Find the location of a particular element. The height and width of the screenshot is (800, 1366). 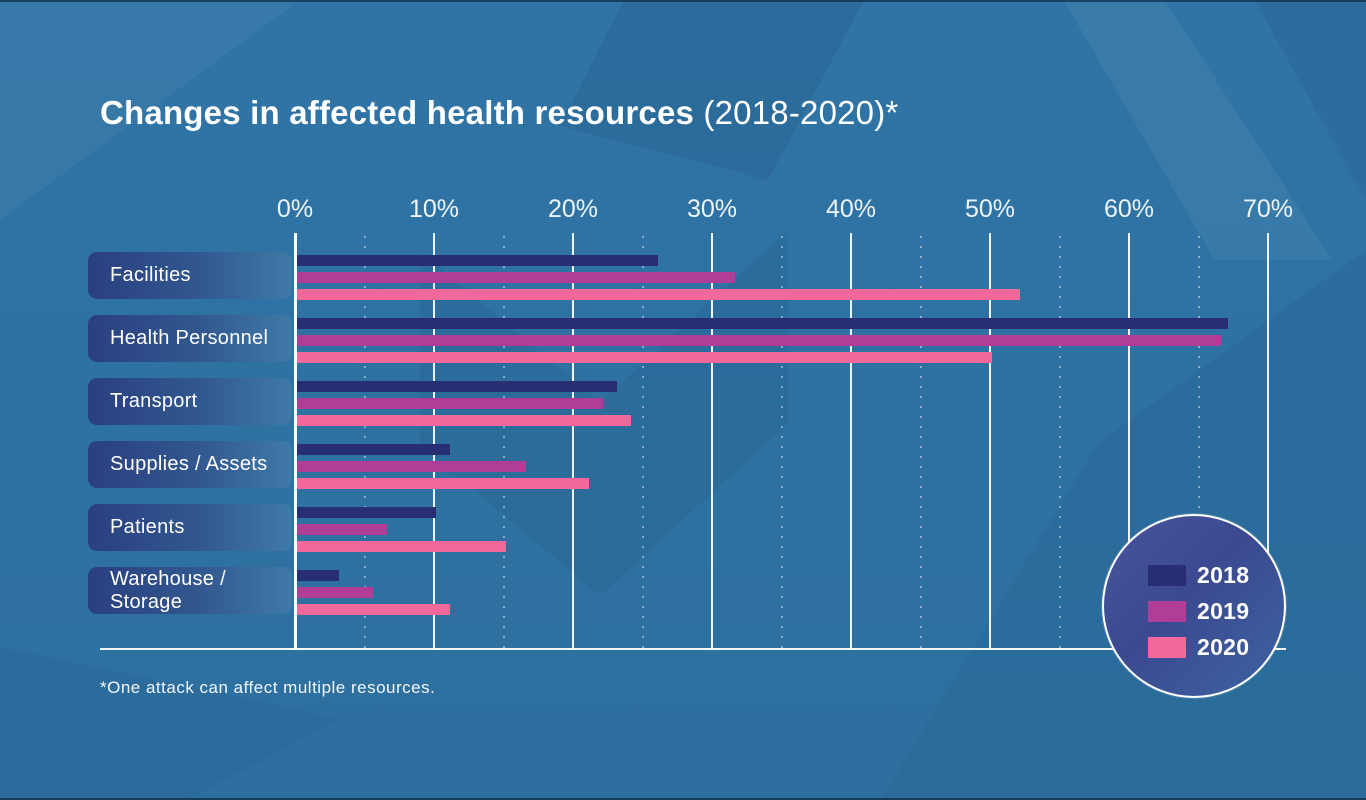

category-label: Transport is located at coordinates (154, 401).